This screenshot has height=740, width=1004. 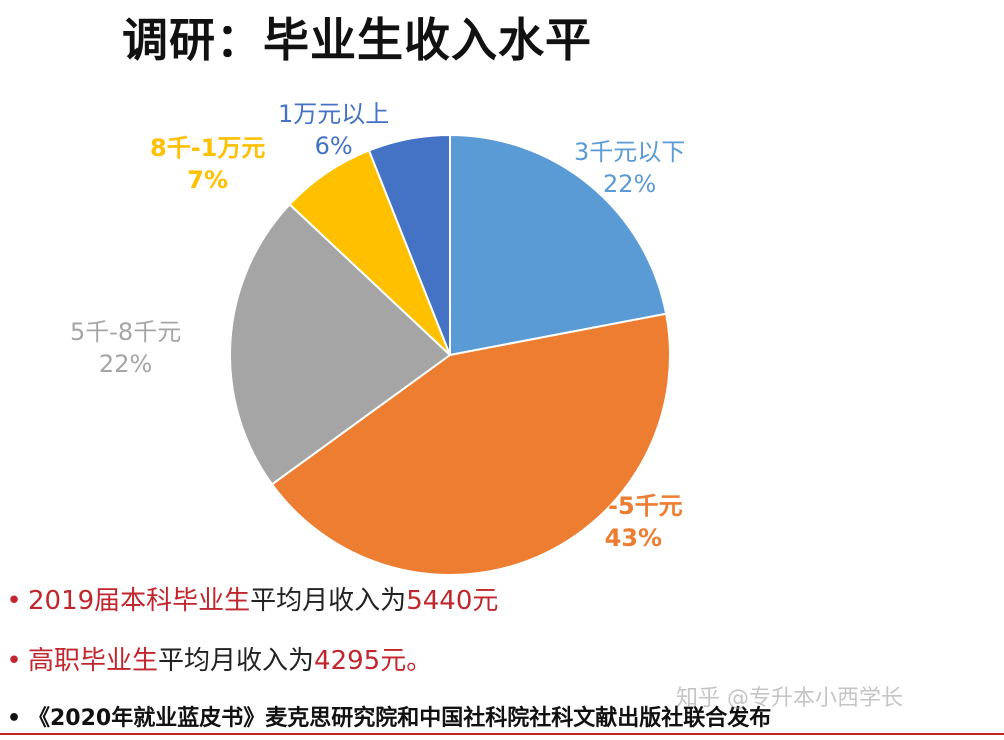 I want to click on pie-label-pct: 6%, so click(x=333, y=146).